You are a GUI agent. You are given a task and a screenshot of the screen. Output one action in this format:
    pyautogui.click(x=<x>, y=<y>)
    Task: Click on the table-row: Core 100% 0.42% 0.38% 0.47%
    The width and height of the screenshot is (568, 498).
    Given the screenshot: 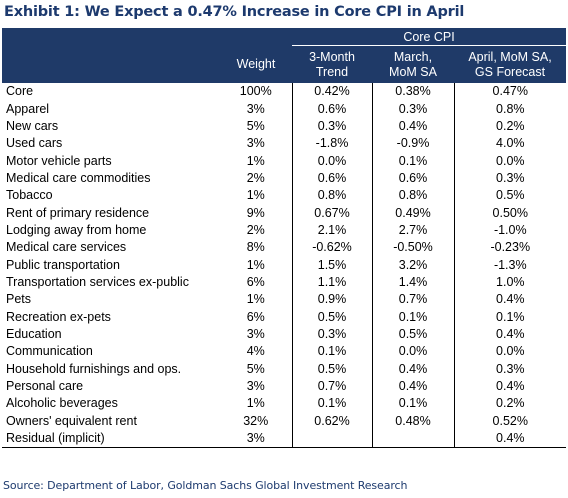 What is the action you would take?
    pyautogui.click(x=284, y=92)
    